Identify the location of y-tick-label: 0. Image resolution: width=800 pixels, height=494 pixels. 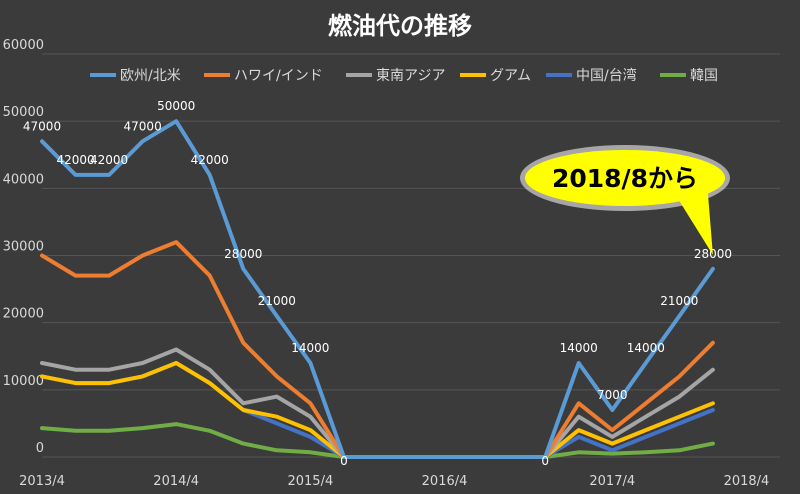
(40, 448).